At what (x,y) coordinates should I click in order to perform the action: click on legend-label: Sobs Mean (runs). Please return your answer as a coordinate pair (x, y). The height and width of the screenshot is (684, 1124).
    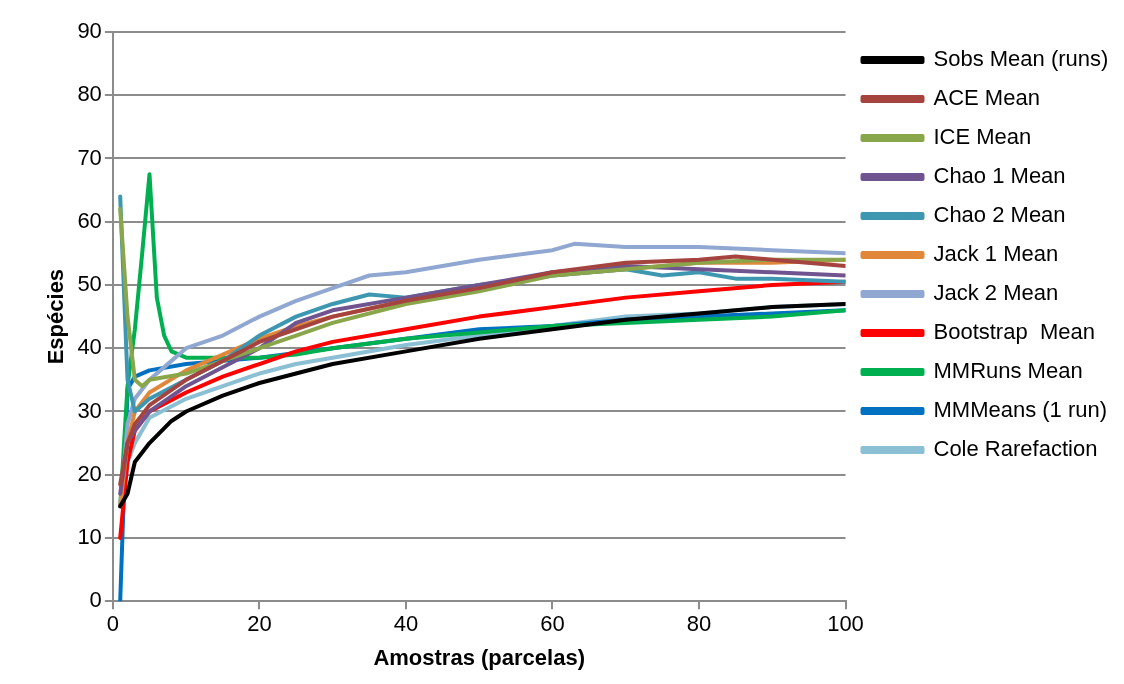
    Looking at the image, I should click on (1021, 59).